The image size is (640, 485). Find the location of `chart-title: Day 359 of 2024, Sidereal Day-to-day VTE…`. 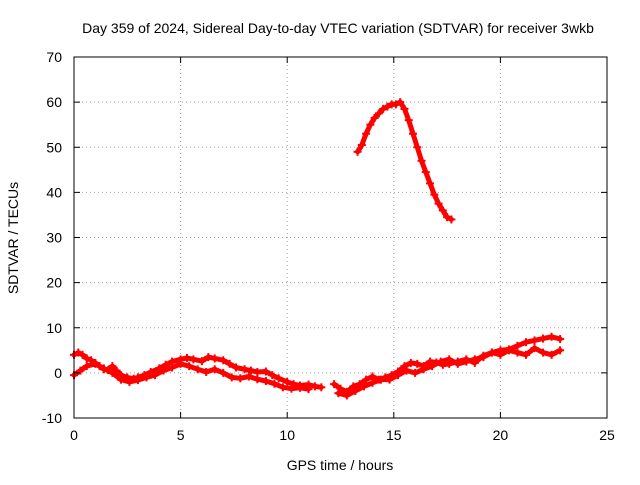

chart-title: Day 359 of 2024, Sidereal Day-to-day VTE… is located at coordinates (338, 28).